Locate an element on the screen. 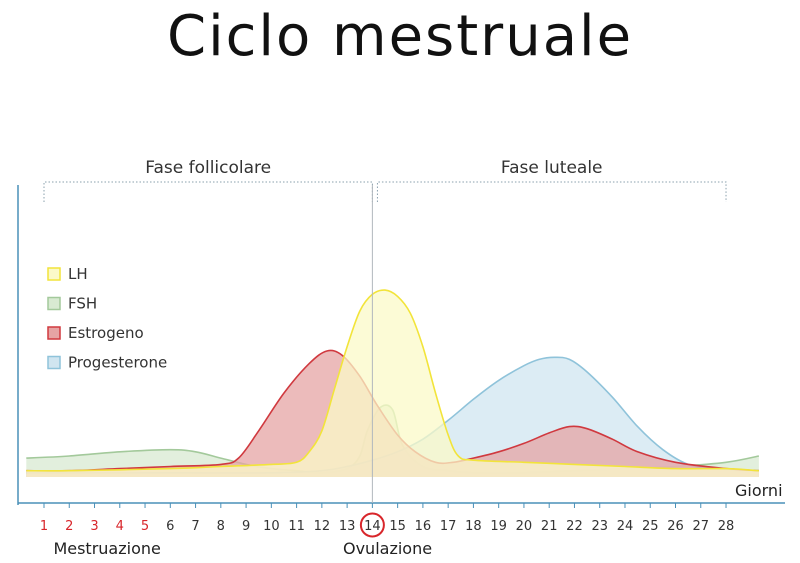  annotation-mestruazione: Mestruazione is located at coordinates (106, 548).